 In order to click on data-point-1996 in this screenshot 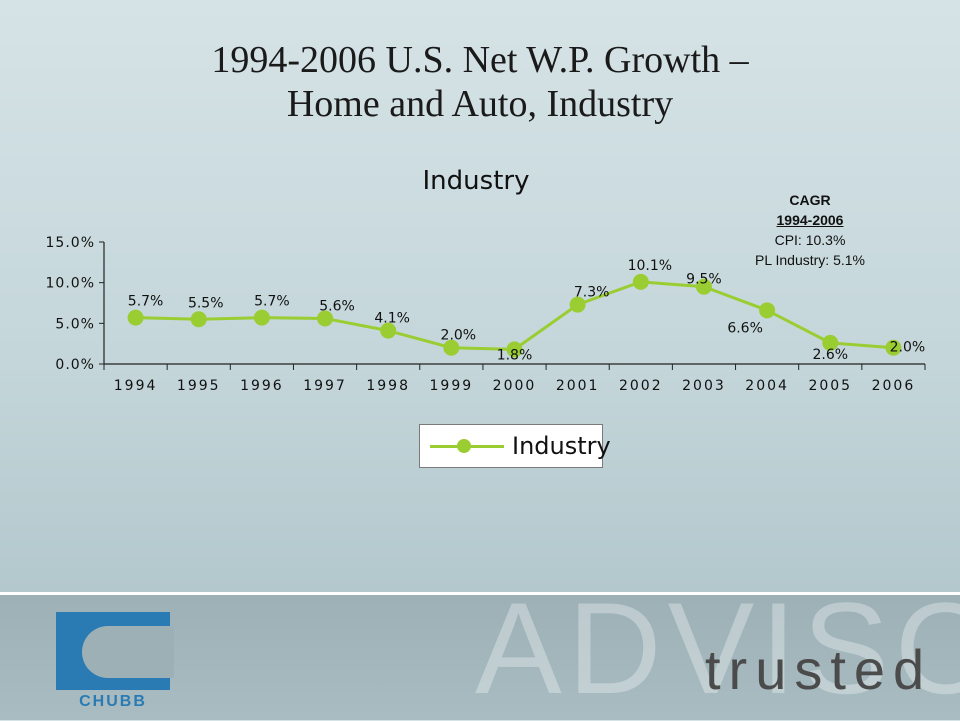, I will do `click(261, 317)`.